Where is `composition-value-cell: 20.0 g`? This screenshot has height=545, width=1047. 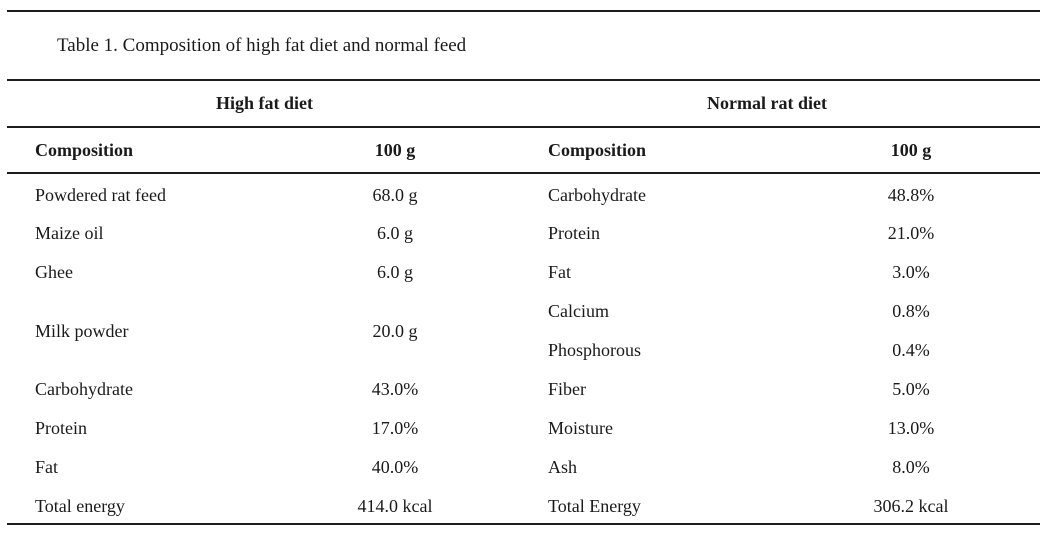
composition-value-cell: 20.0 g is located at coordinates (395, 330).